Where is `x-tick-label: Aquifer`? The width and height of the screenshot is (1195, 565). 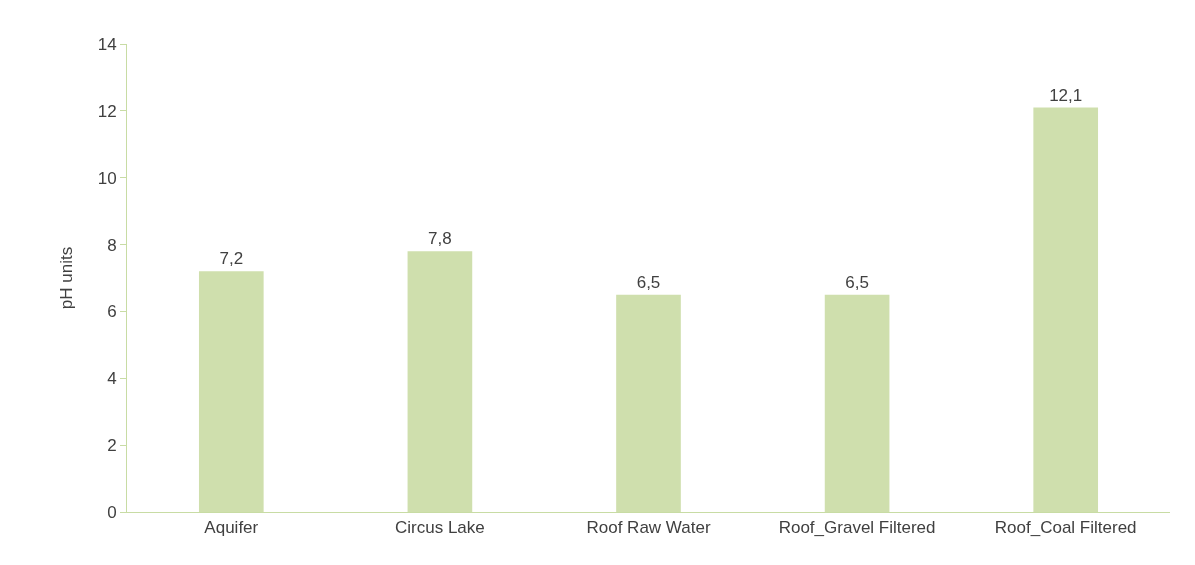
x-tick-label: Aquifer is located at coordinates (231, 528).